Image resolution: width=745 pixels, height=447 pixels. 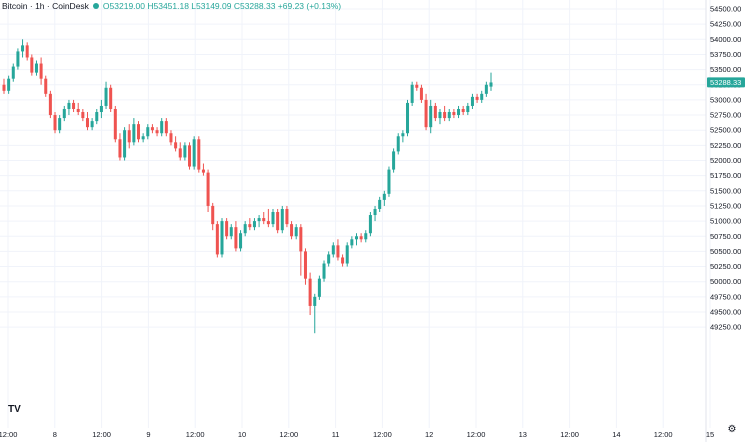 I want to click on symbol-title: Bitcoin · 1h · CoinDesk, so click(x=45, y=6).